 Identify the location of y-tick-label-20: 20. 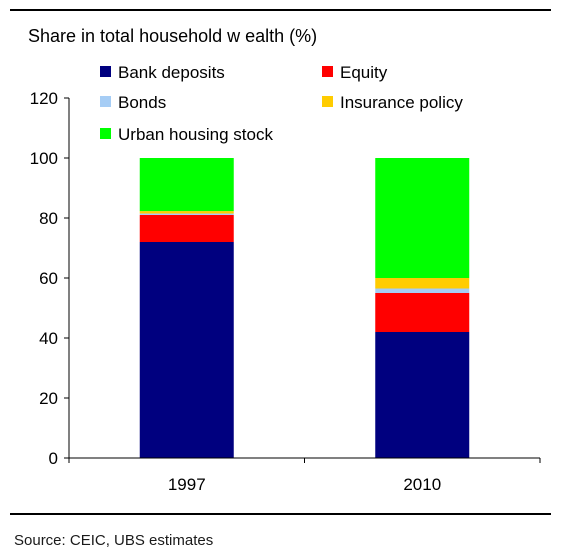
(48, 398).